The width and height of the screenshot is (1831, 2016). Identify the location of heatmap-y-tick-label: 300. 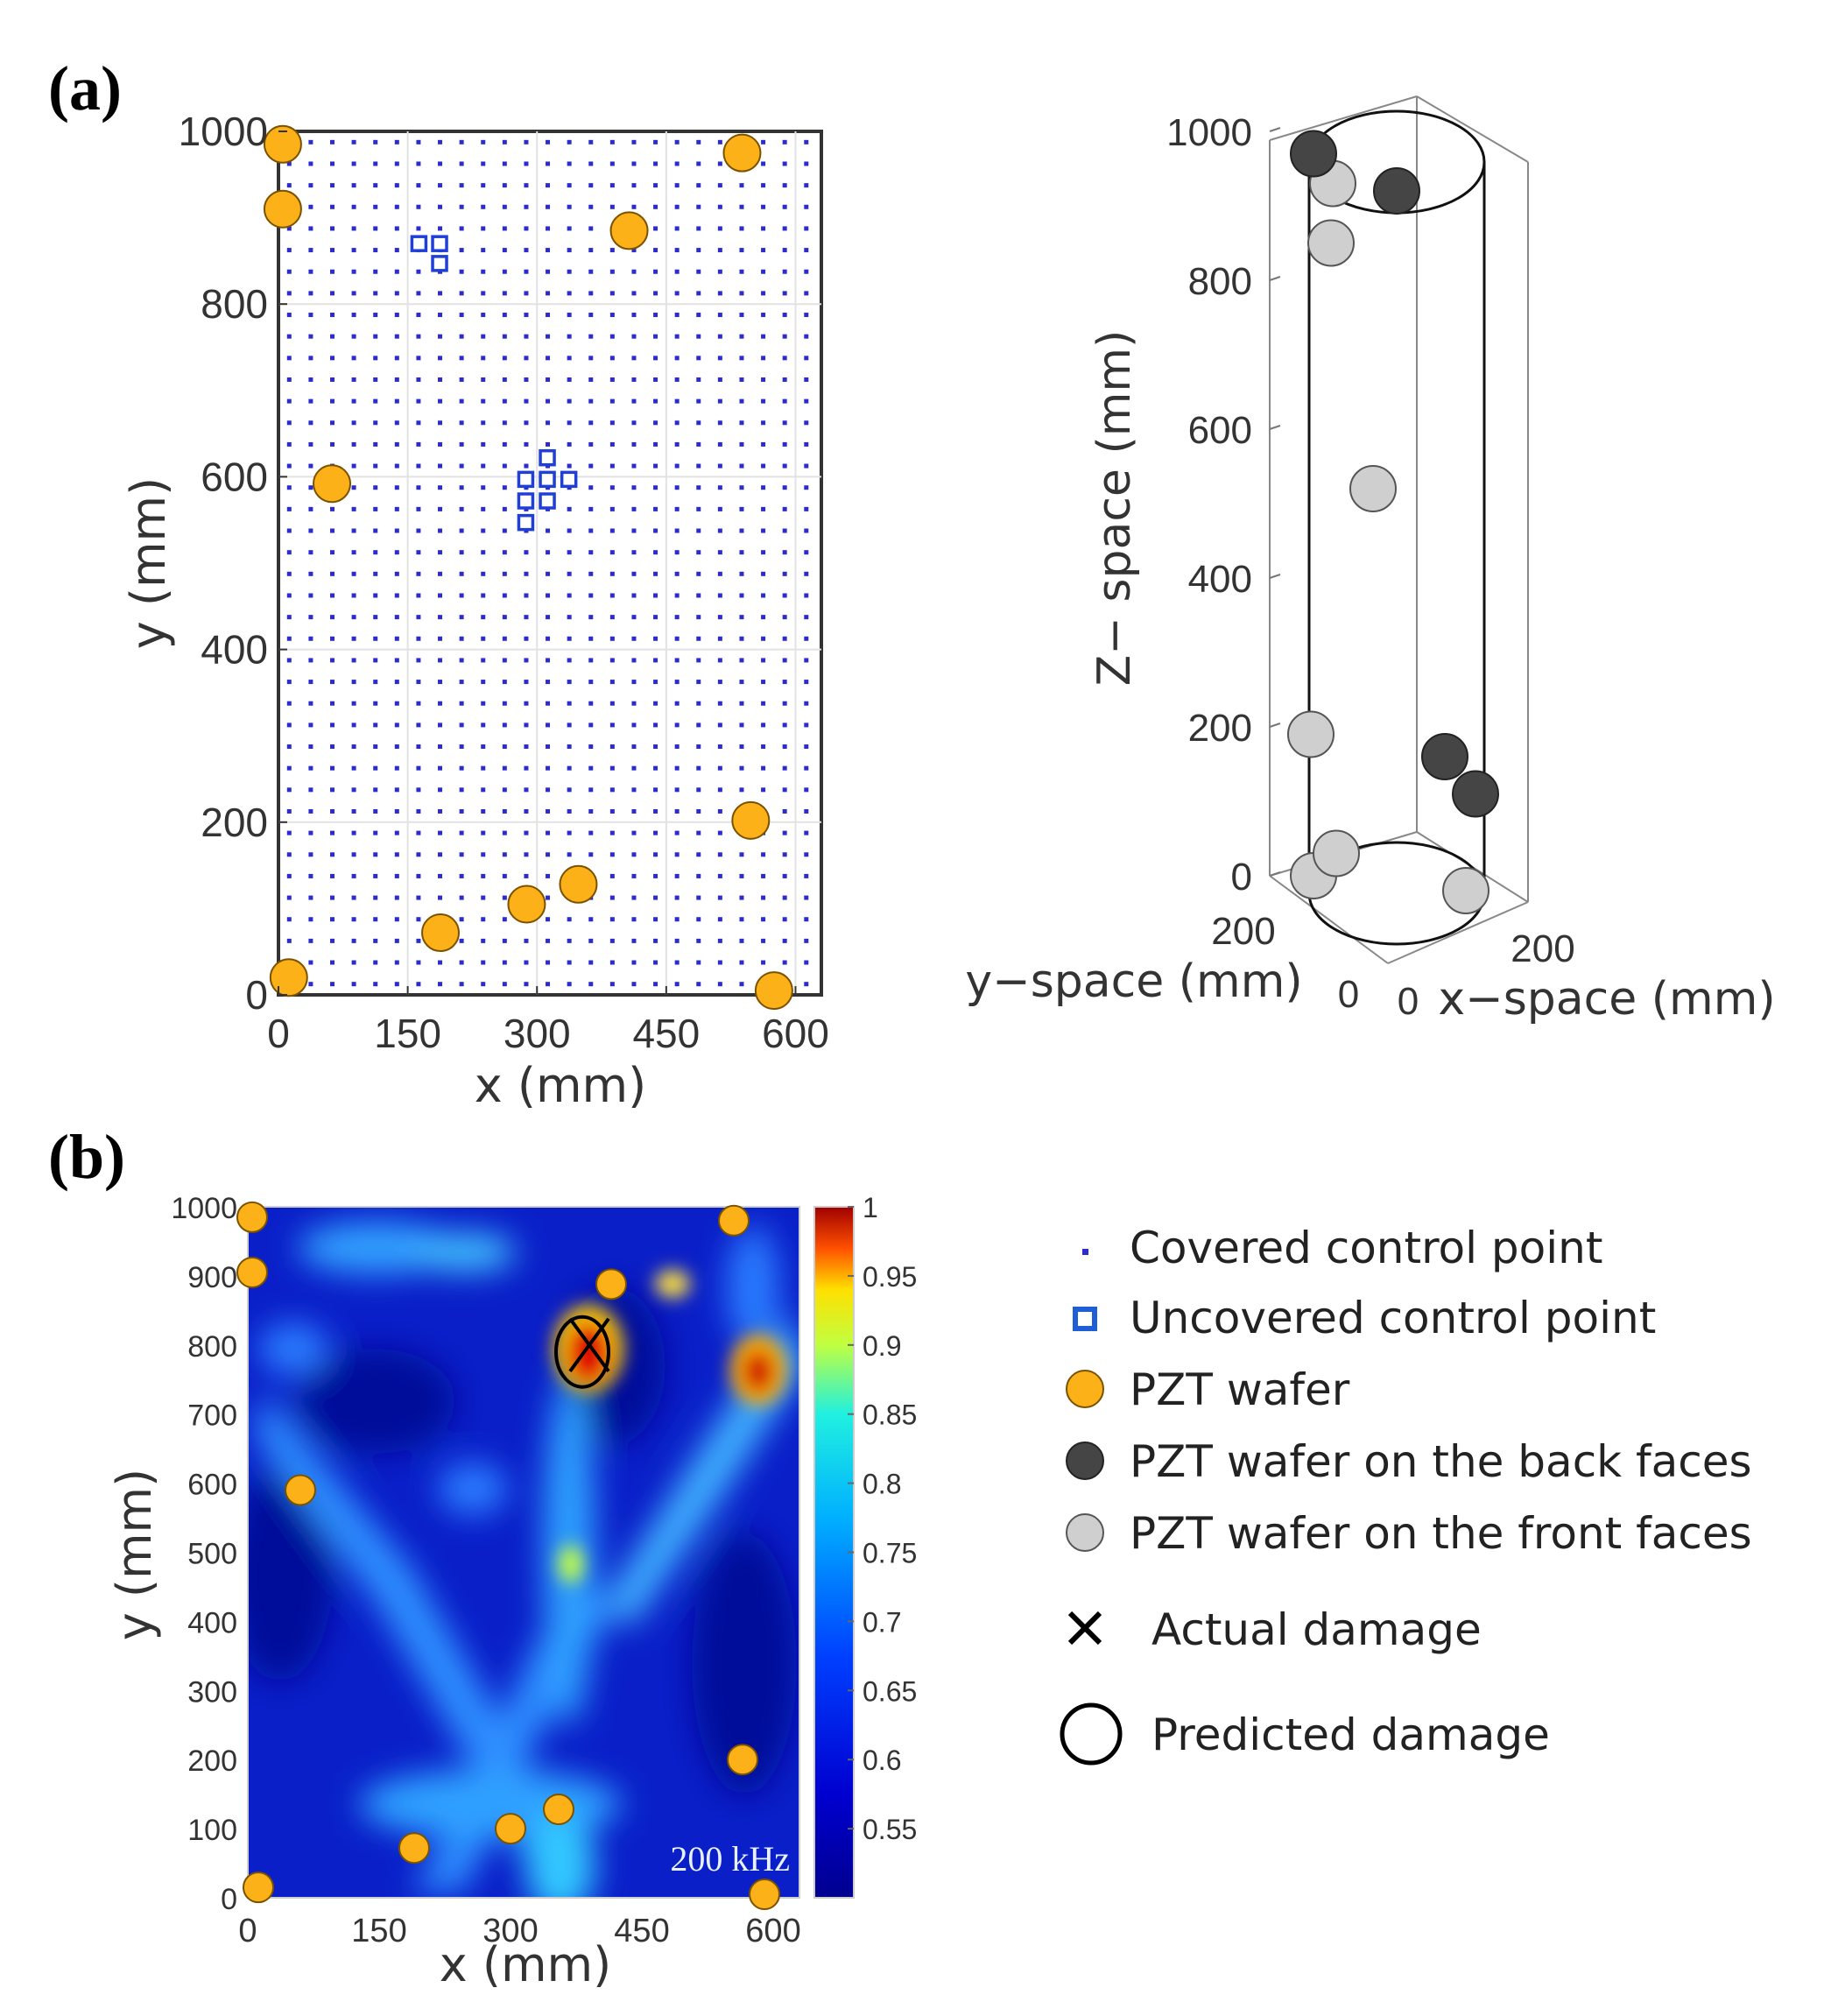
(212, 1692).